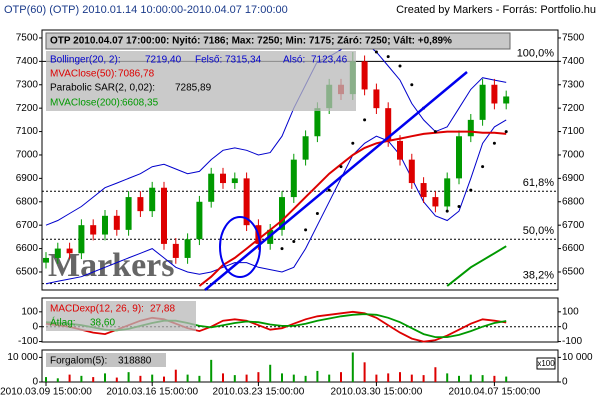  What do you see at coordinates (573, 38) in the screenshot?
I see `y-tick-label: 7500` at bounding box center [573, 38].